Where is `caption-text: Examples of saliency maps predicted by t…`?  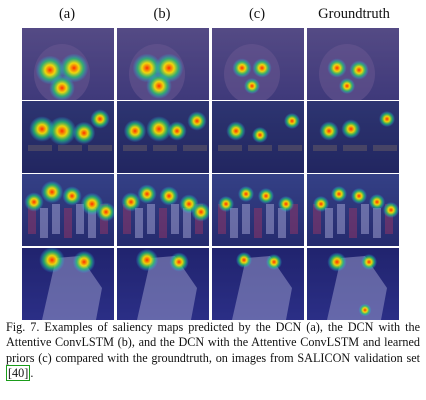 caption-text: Examples of saliency maps predicted by t… is located at coordinates (213, 342).